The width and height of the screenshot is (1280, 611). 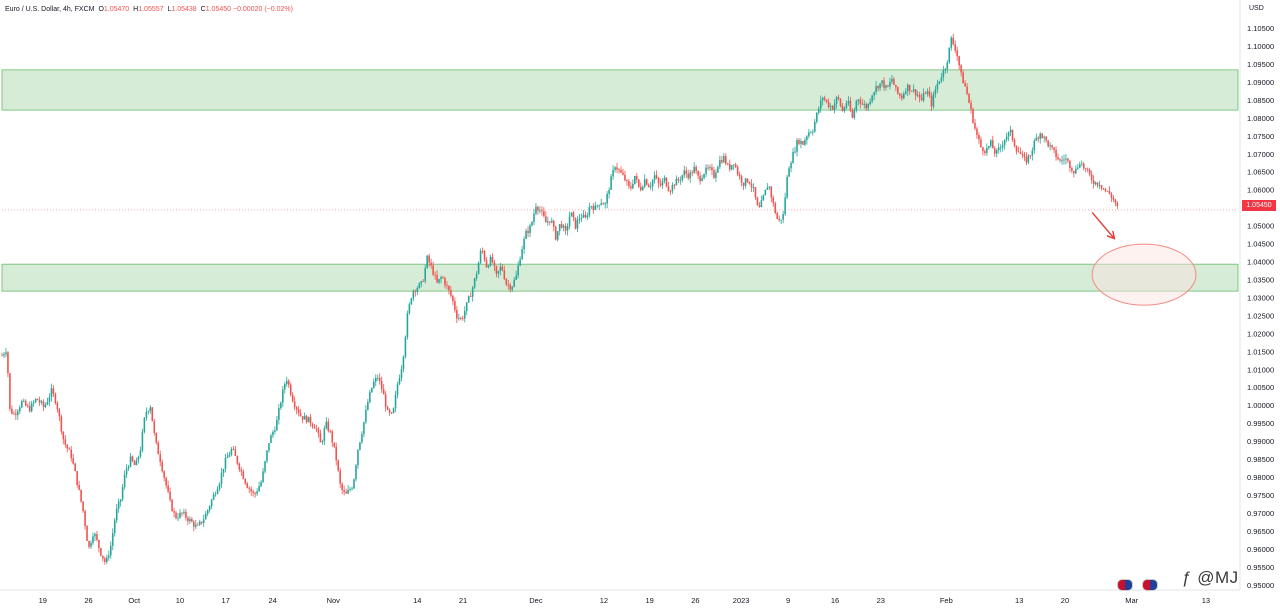 What do you see at coordinates (1260, 82) in the screenshot?
I see `price-tick-label: 1.09000` at bounding box center [1260, 82].